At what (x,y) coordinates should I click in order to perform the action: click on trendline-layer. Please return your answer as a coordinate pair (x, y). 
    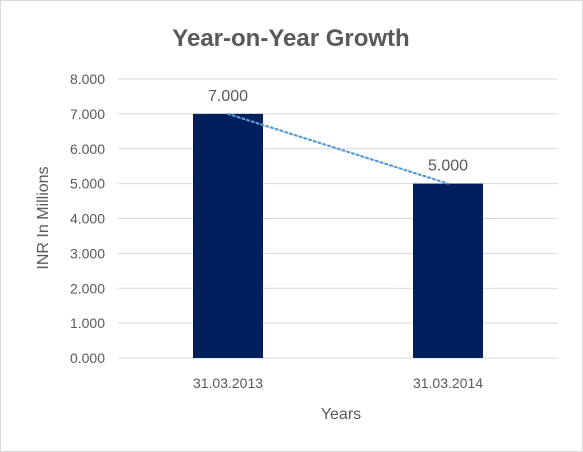
    Looking at the image, I should click on (338, 148).